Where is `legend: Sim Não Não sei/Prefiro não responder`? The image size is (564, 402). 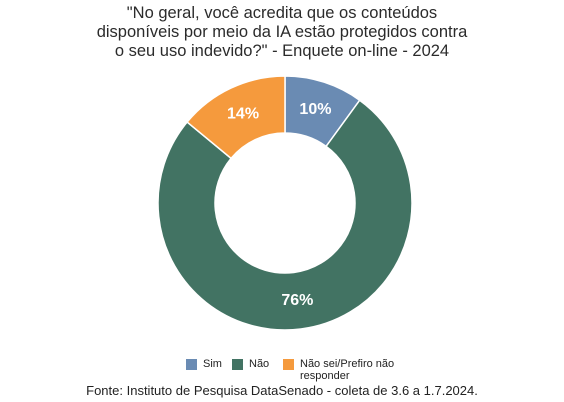 legend: Sim Não Não sei/Prefiro não responder is located at coordinates (316, 370).